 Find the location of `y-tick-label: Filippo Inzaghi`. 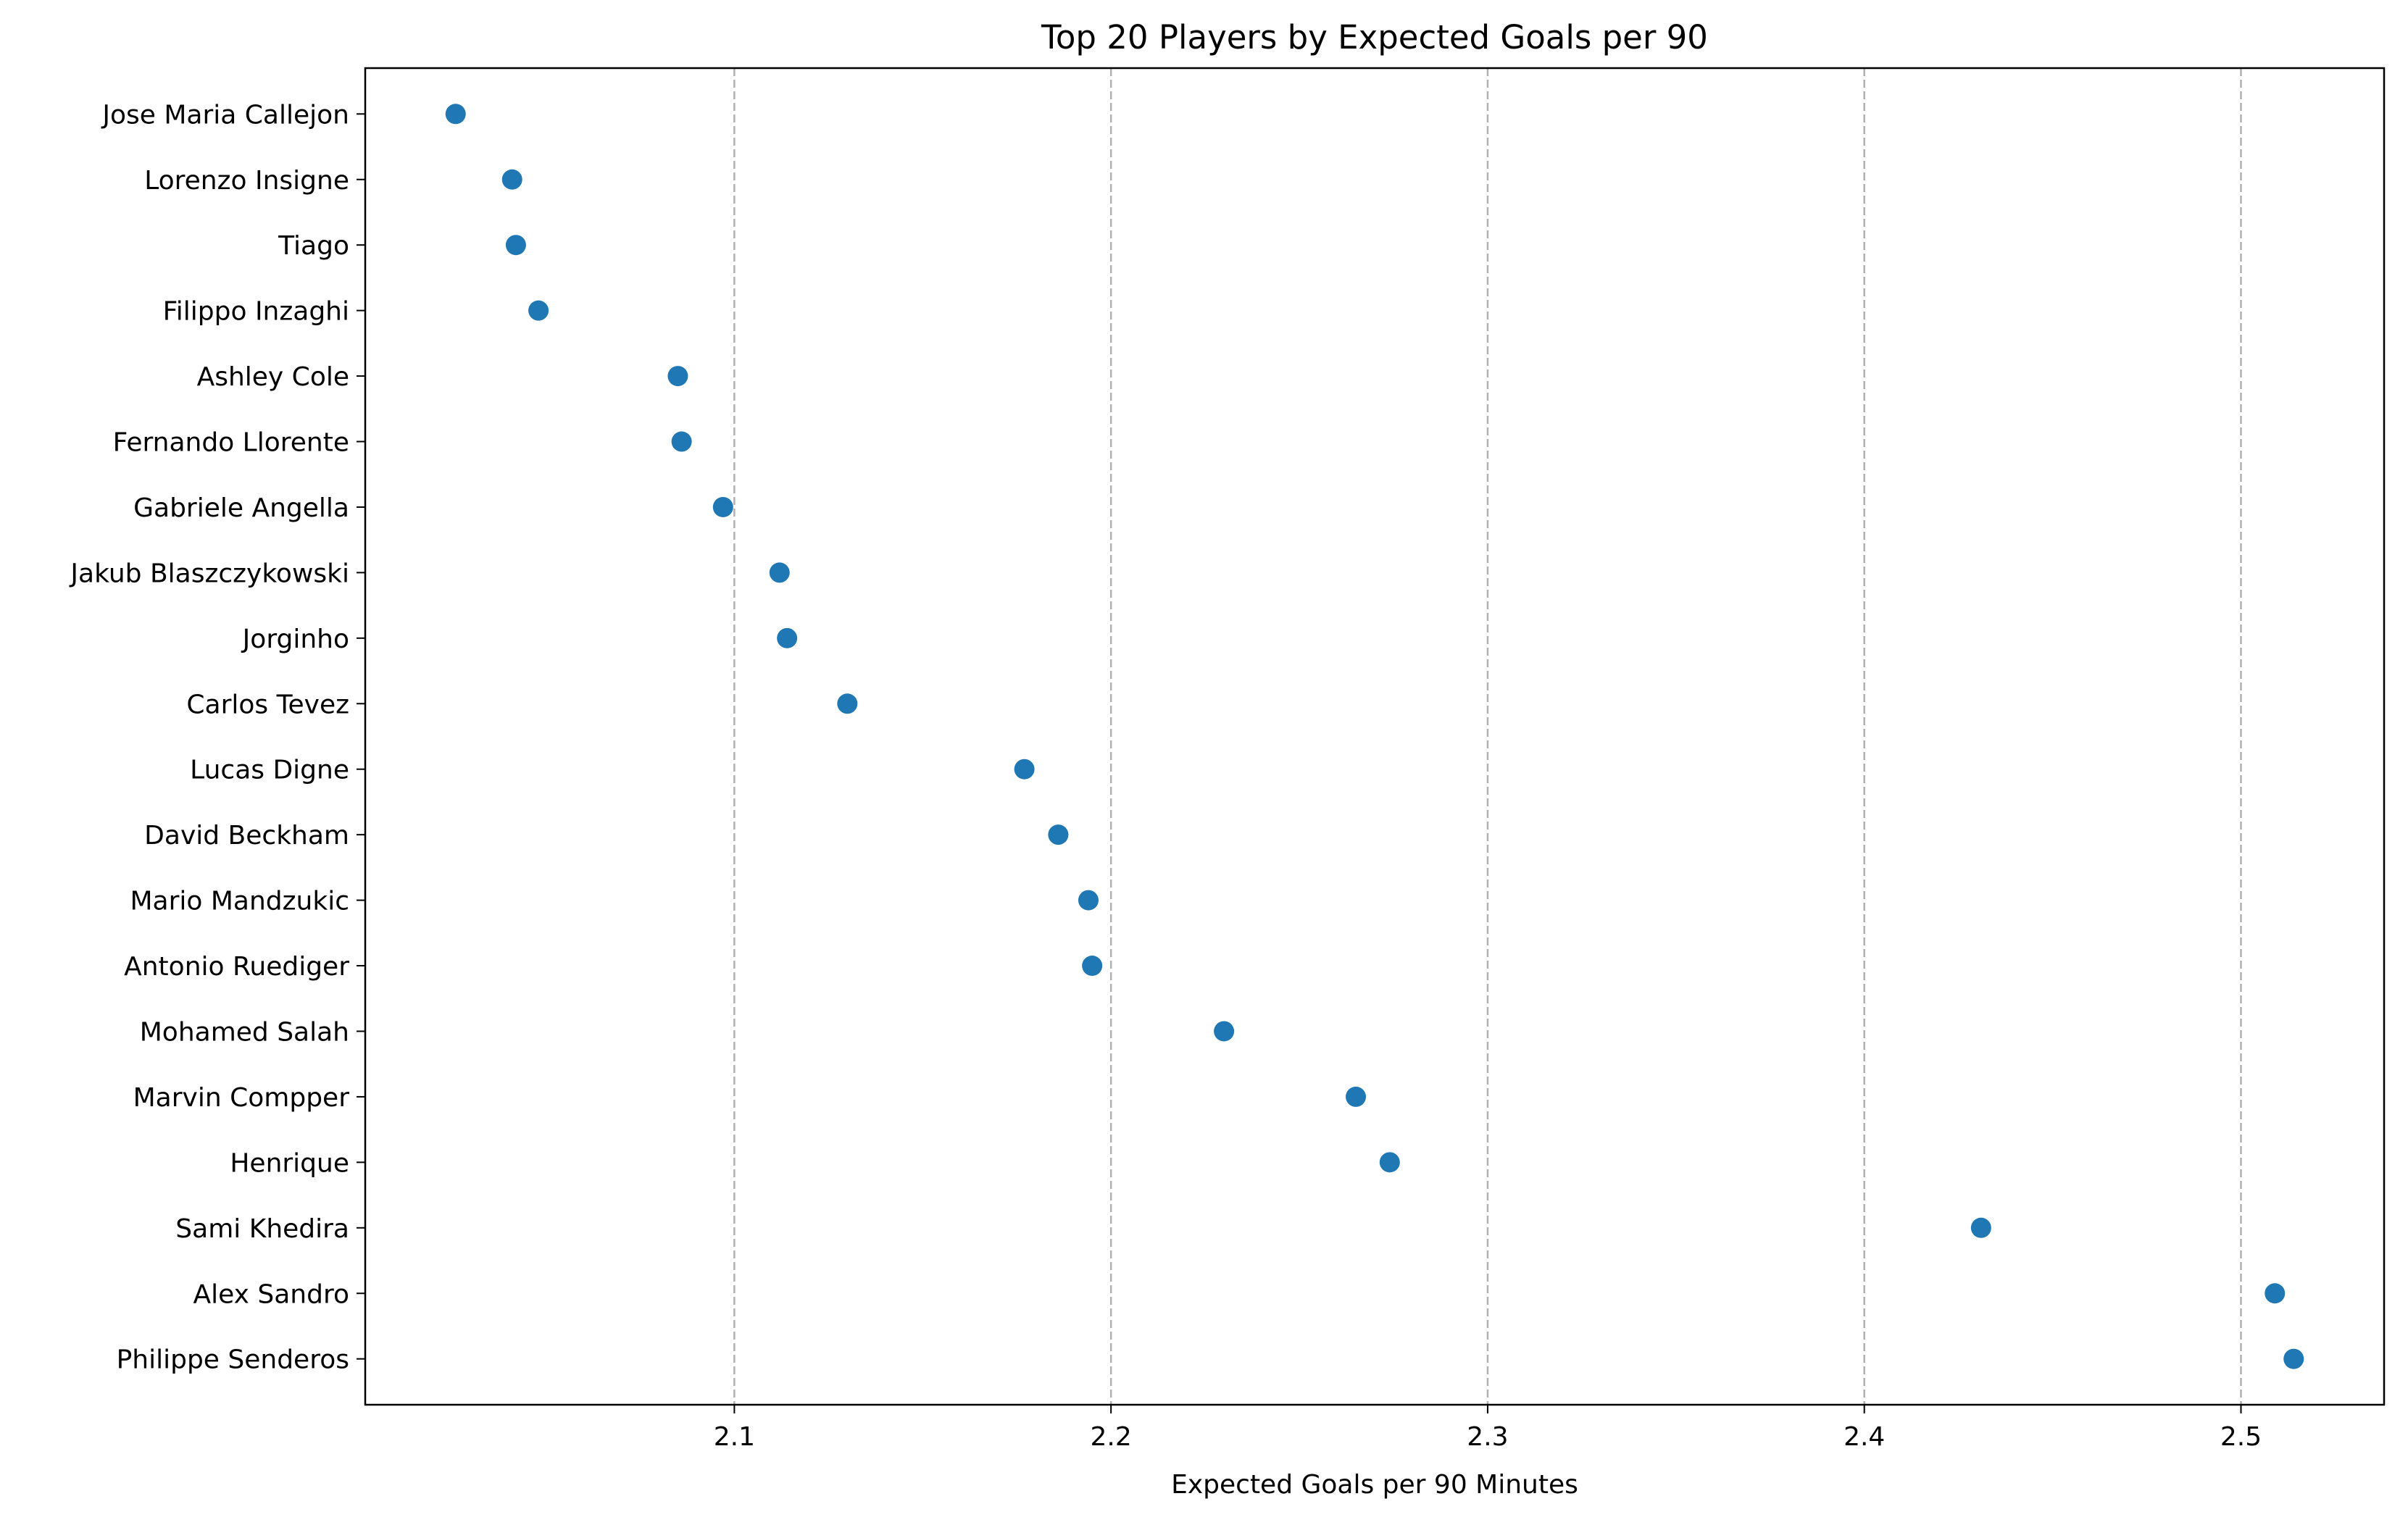

y-tick-label: Filippo Inzaghi is located at coordinates (256, 312).